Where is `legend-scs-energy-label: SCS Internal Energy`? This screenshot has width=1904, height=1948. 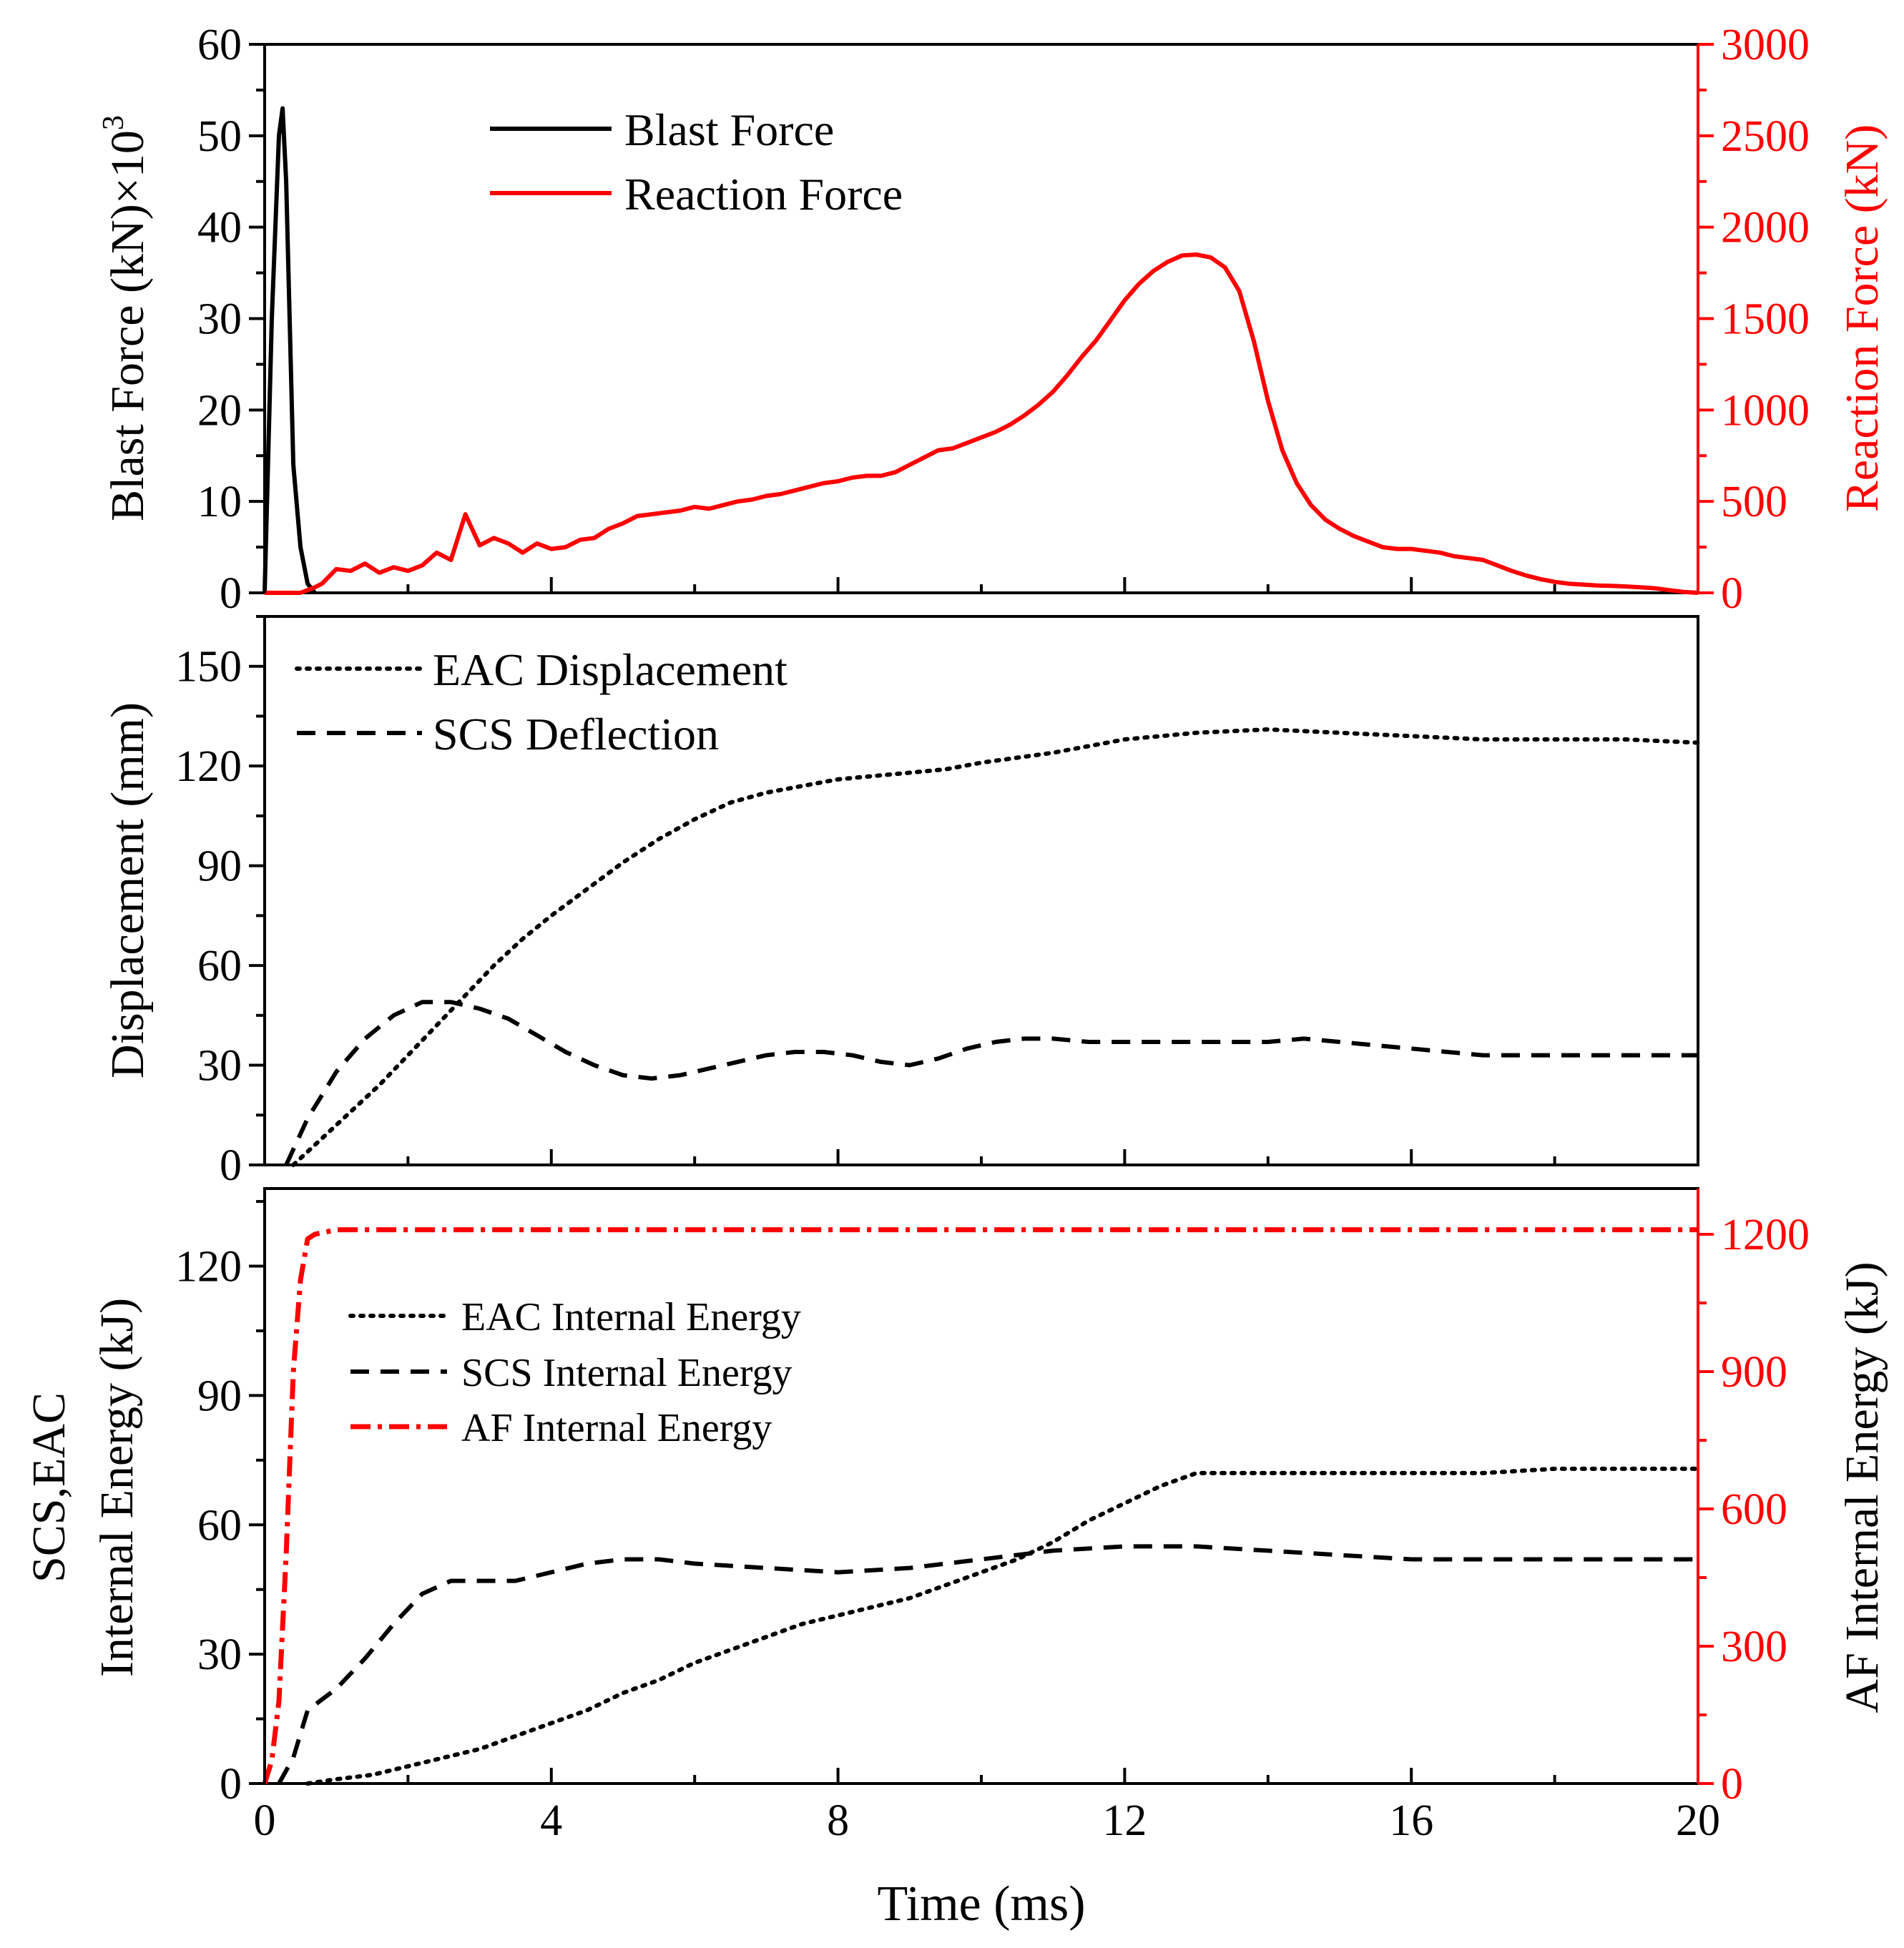
legend-scs-energy-label: SCS Internal Energy is located at coordinates (626, 1373).